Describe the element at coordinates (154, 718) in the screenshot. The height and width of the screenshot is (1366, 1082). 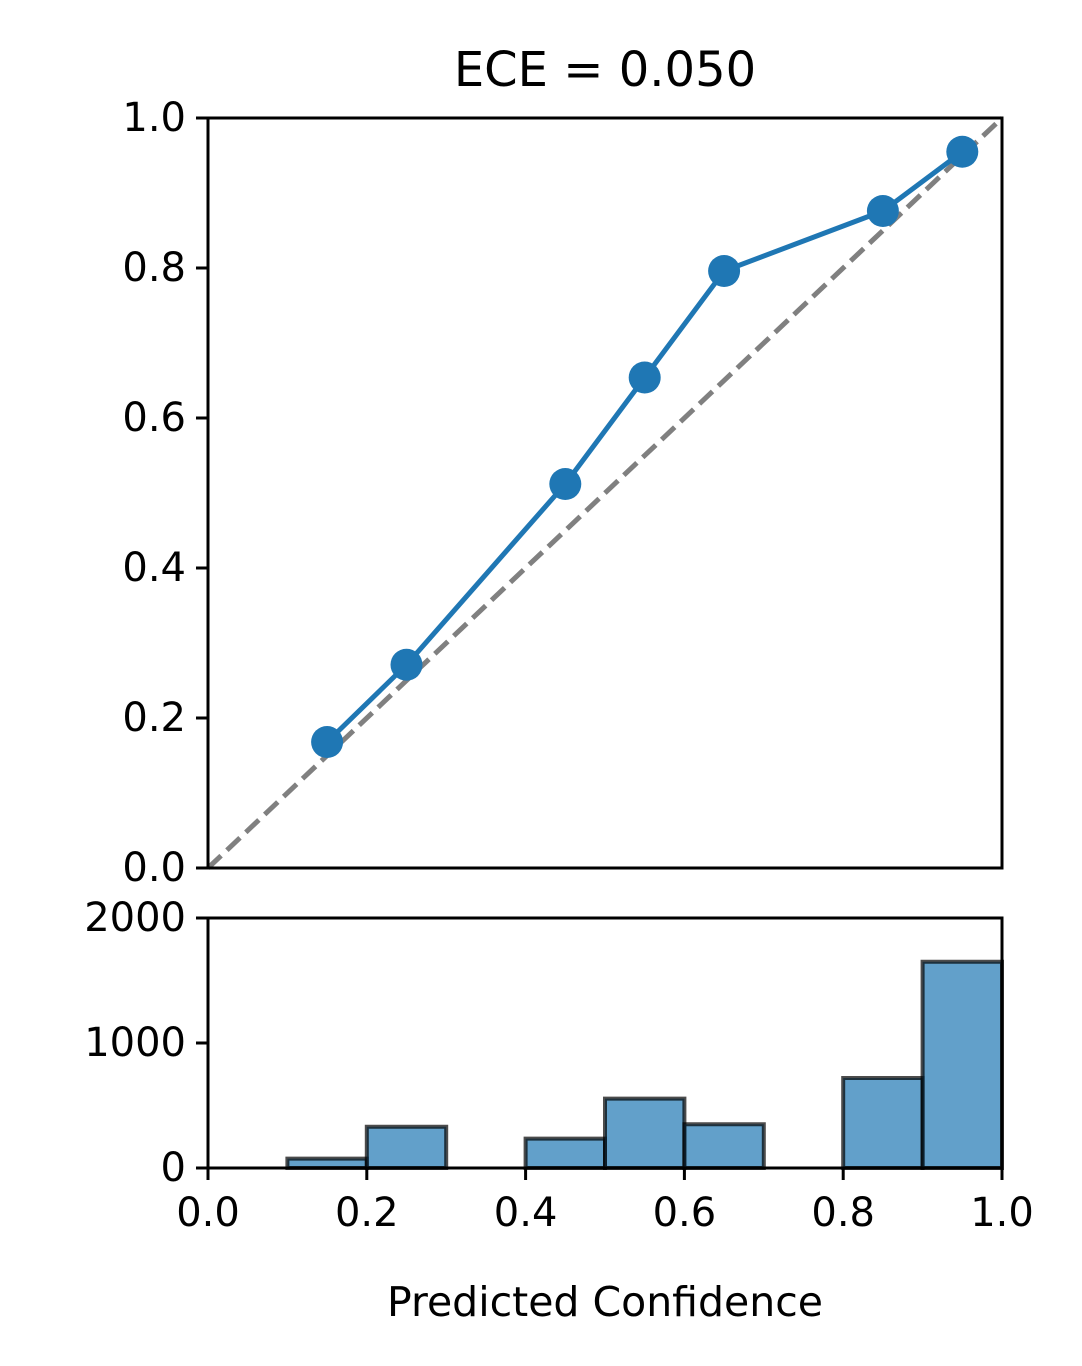
I see `y-tick-label: 0.2` at that location.